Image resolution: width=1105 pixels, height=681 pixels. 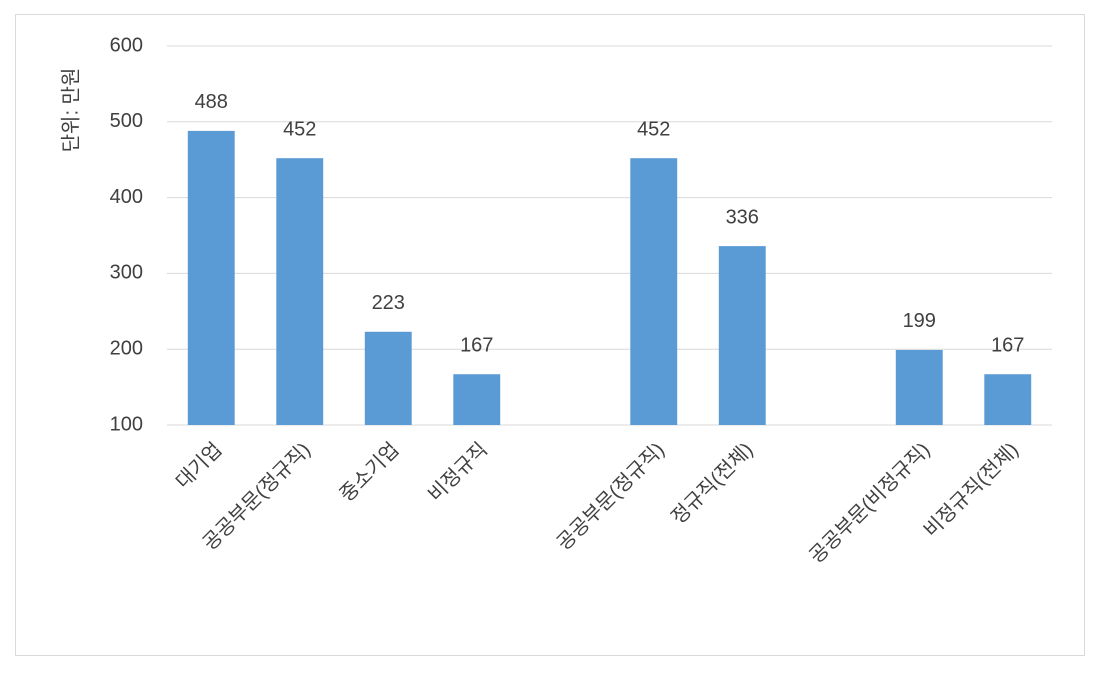 What do you see at coordinates (919, 321) in the screenshot?
I see `data-label: 199` at bounding box center [919, 321].